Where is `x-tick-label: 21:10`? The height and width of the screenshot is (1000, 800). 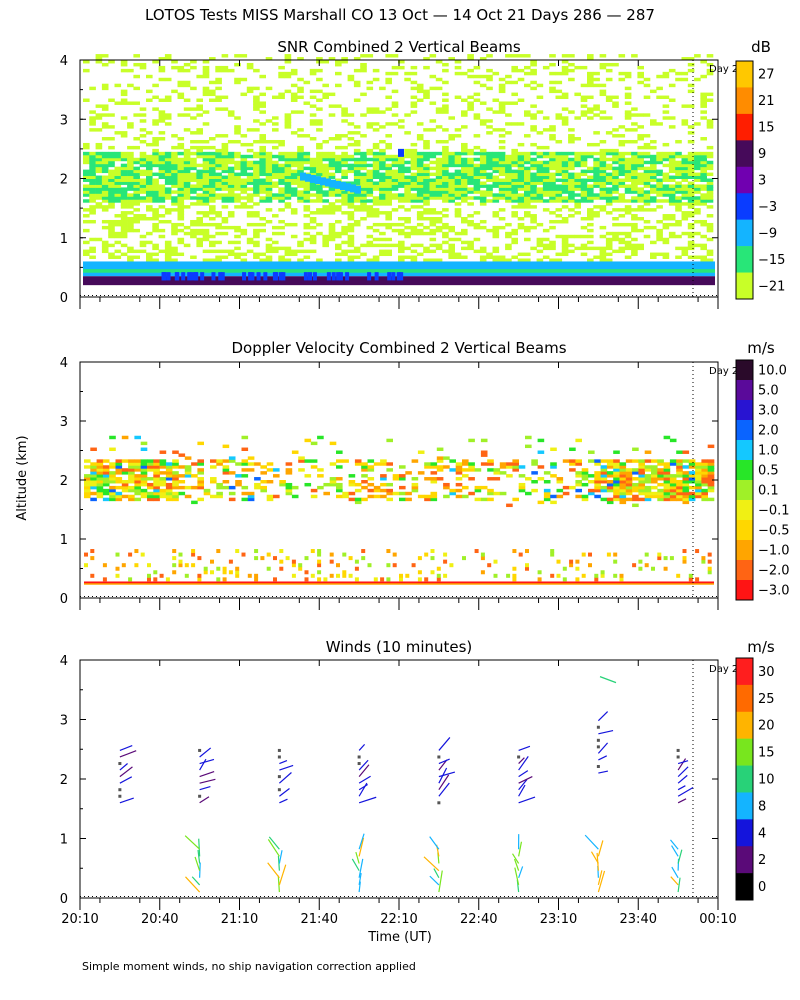
x-tick-label: 21:10 is located at coordinates (239, 919).